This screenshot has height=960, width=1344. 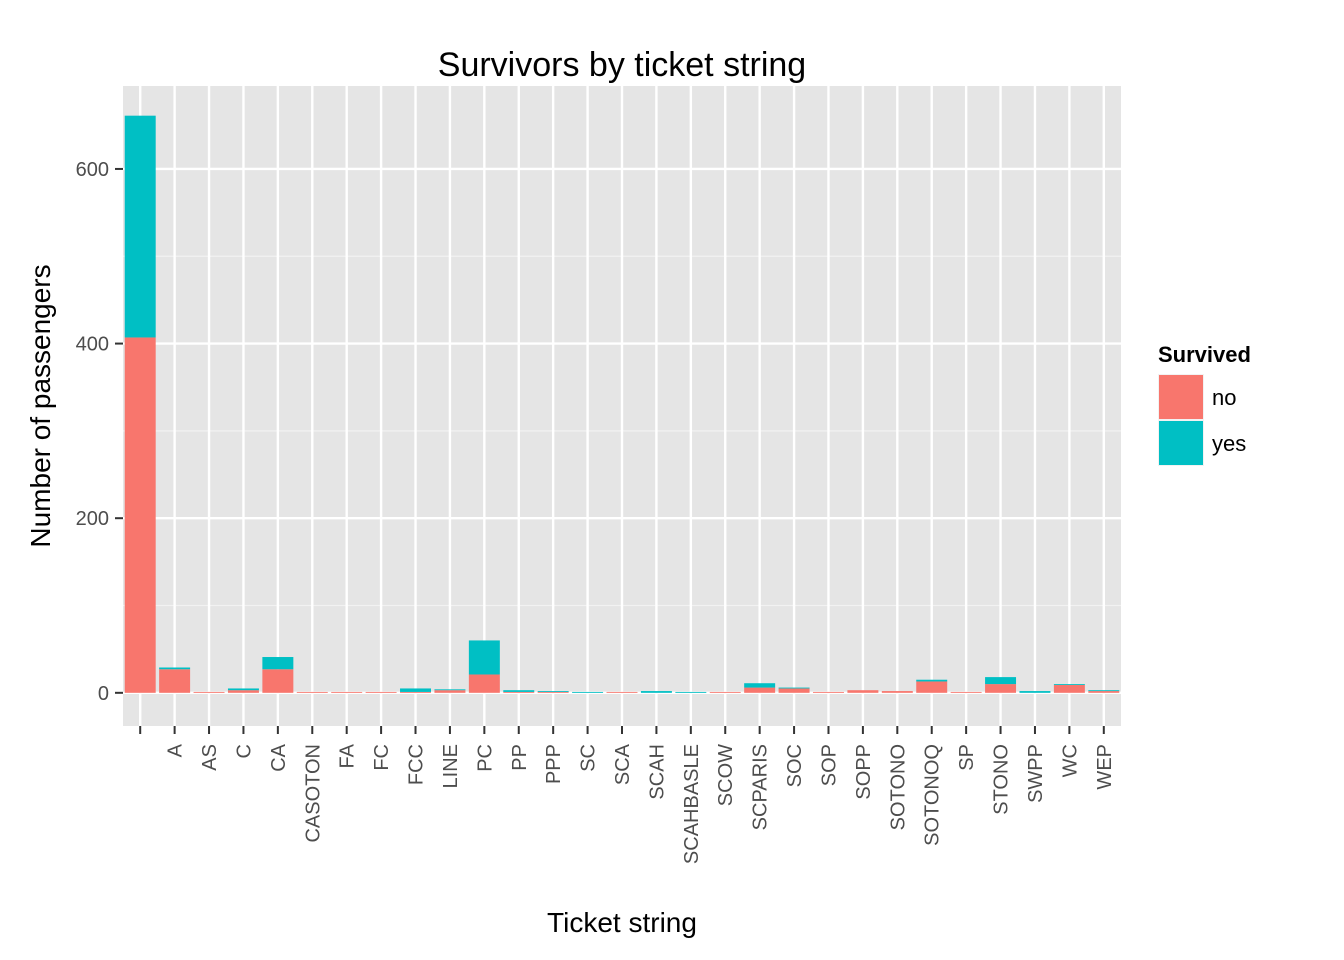 I want to click on x-tick-label: SCOW, so click(x=726, y=775).